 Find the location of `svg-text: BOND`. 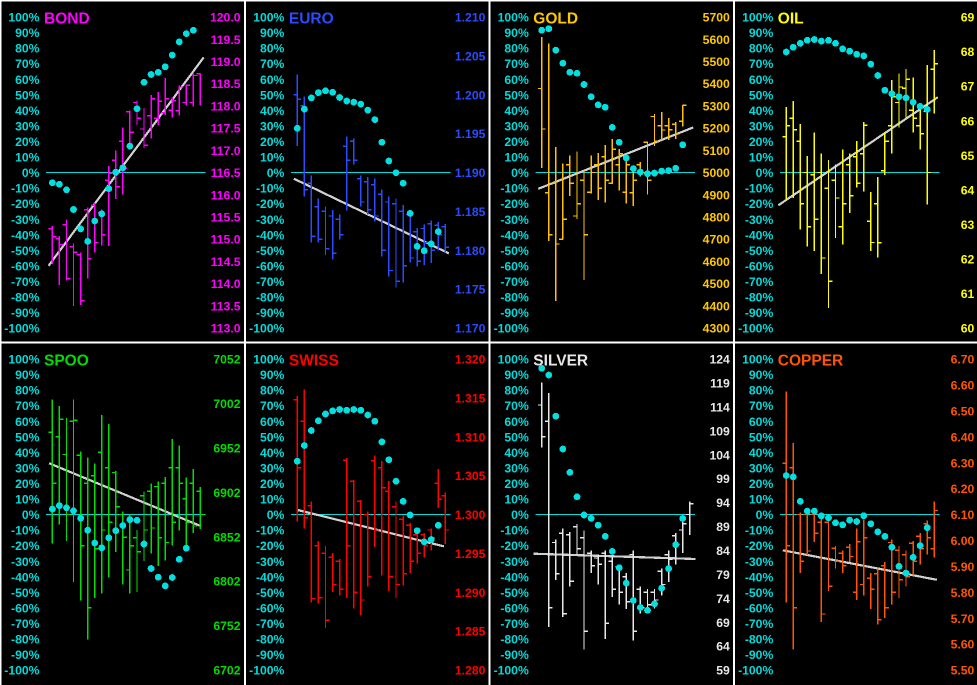

svg-text: BOND is located at coordinates (67, 19).